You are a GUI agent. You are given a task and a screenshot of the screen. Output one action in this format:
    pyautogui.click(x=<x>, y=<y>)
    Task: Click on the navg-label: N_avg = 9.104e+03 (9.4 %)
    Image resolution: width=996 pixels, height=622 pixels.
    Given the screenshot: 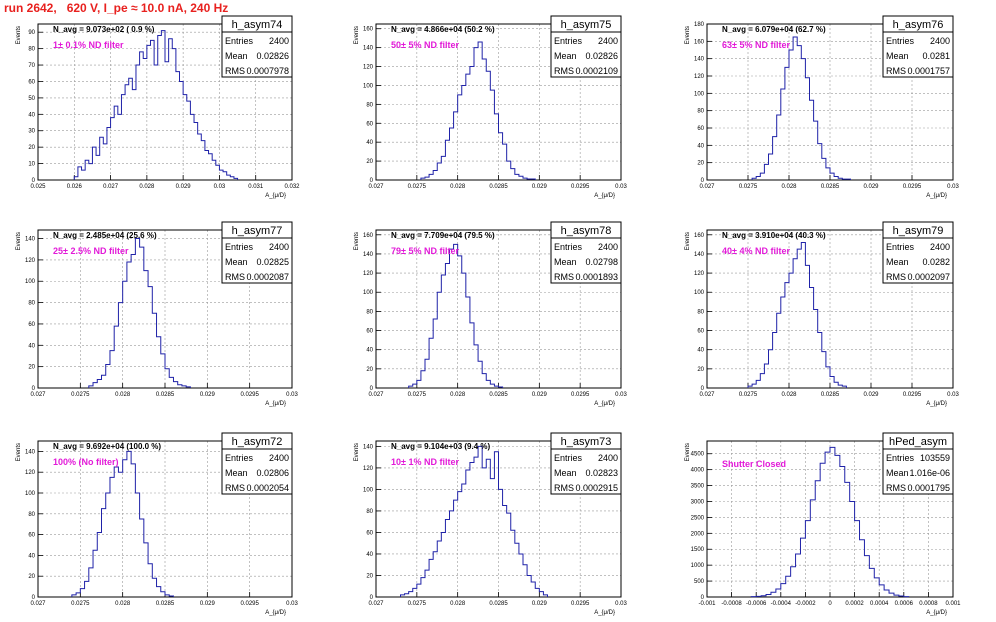 What is the action you would take?
    pyautogui.click(x=441, y=446)
    